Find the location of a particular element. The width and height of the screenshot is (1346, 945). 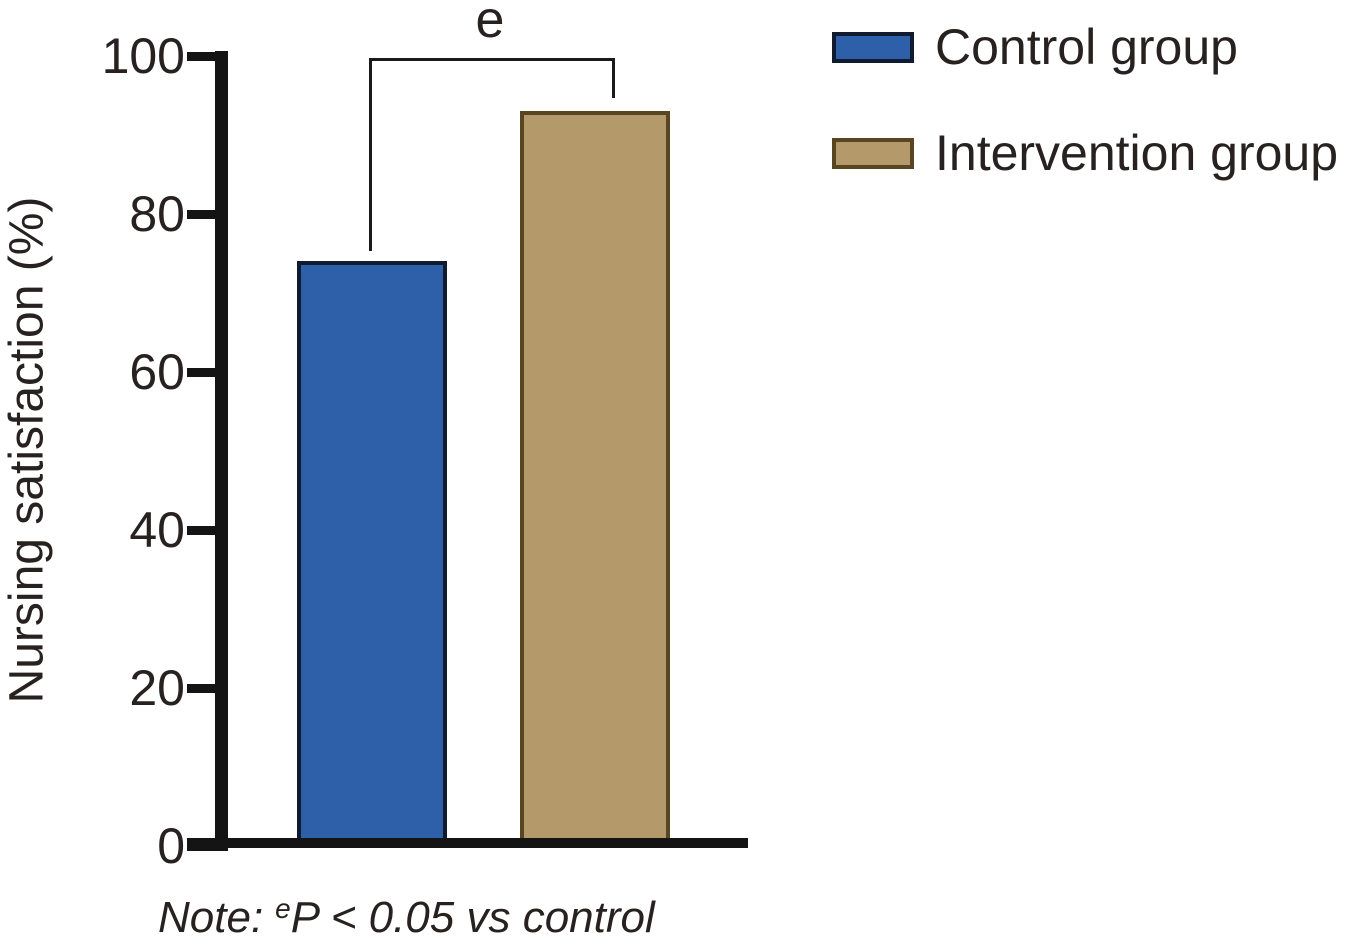

x-axis-line is located at coordinates (467, 843).